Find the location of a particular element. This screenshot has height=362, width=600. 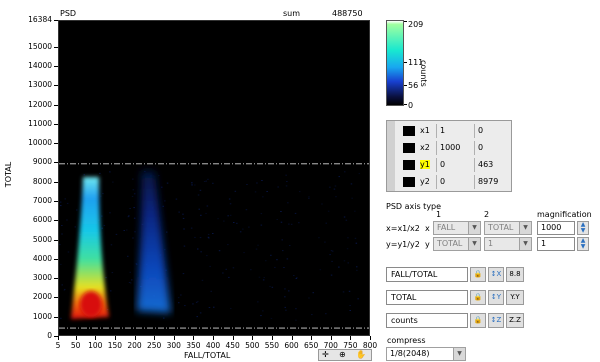

zoom-icon: ⊕ is located at coordinates (342, 354).